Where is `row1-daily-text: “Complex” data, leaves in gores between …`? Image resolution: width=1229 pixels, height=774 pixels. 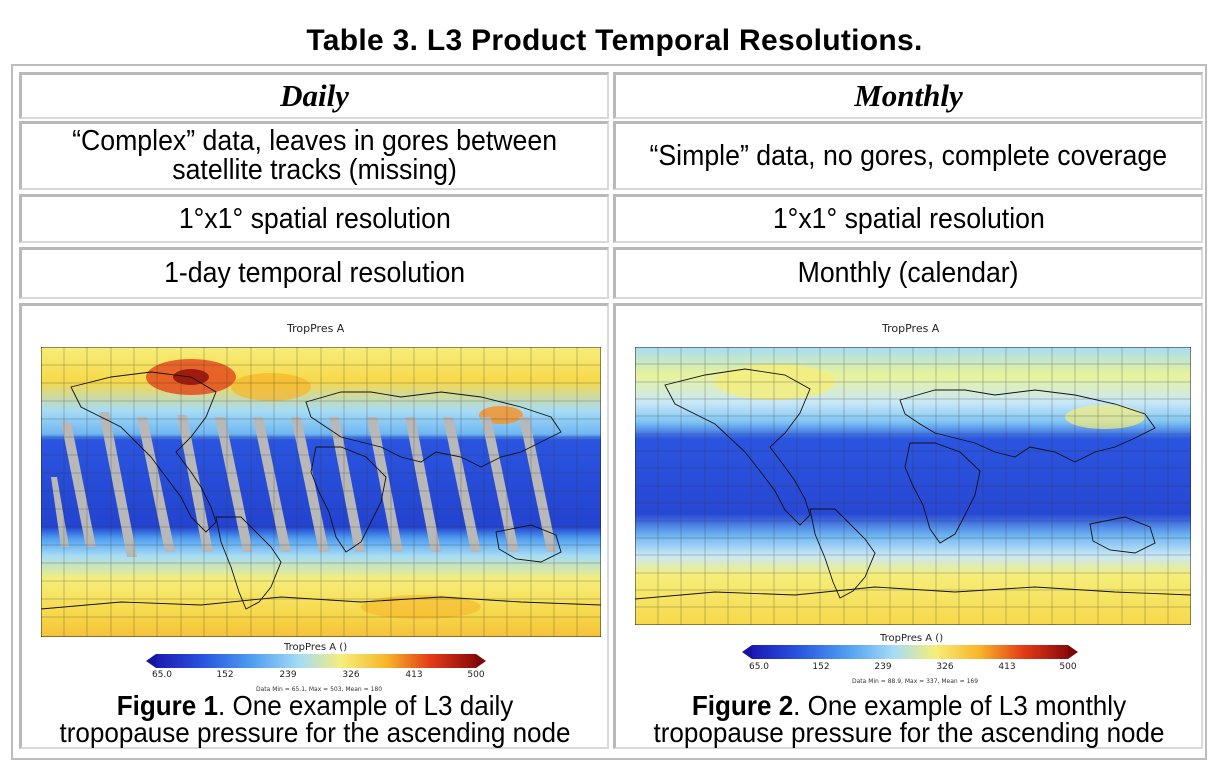 row1-daily-text: “Complex” data, leaves in gores between … is located at coordinates (314, 156).